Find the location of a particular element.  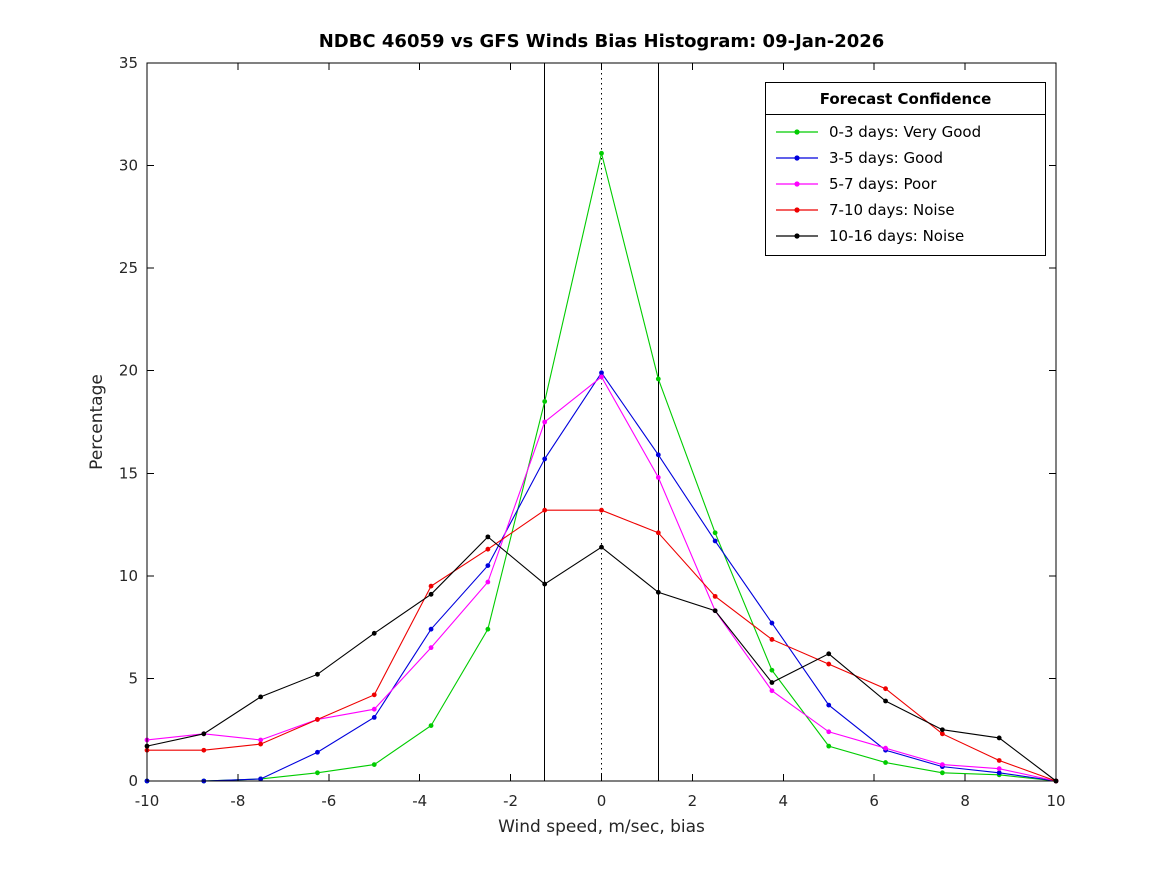

y-tick-label: 0 is located at coordinates (133, 781).